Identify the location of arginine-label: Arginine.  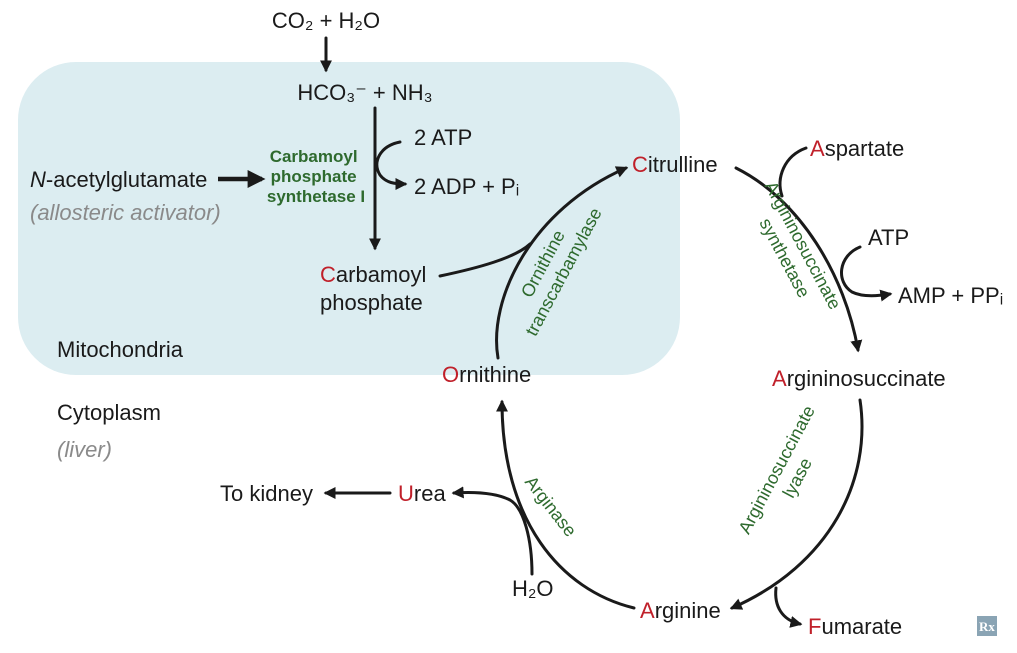
(680, 610).